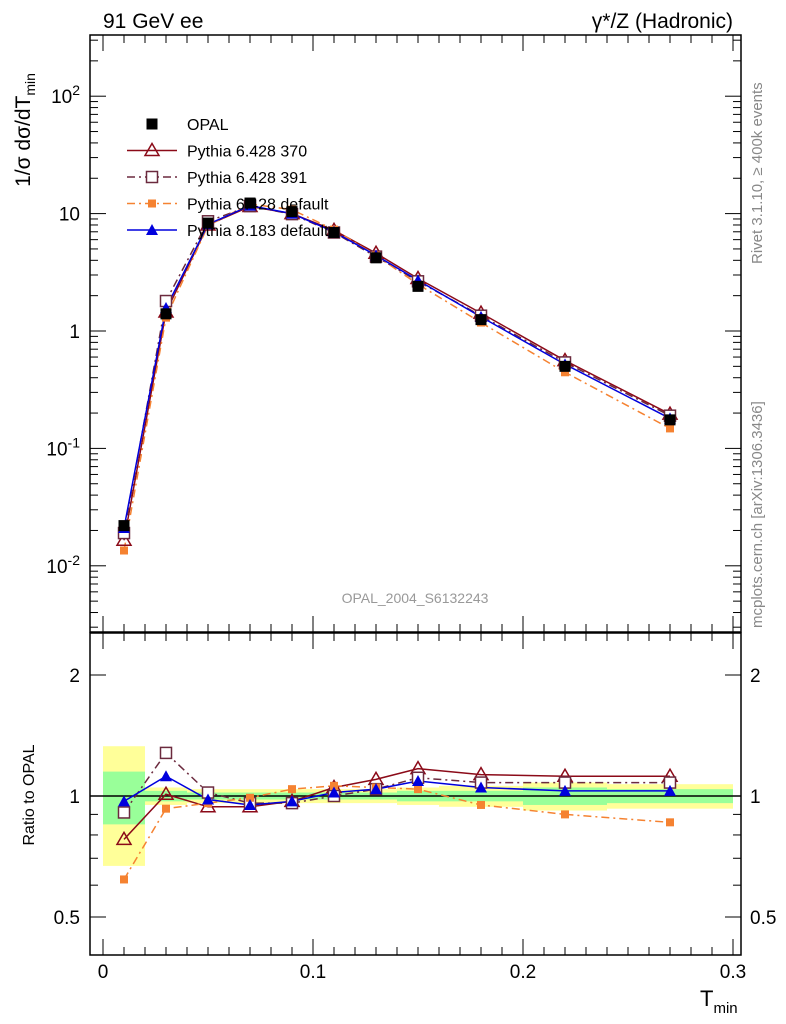 Image resolution: width=786 pixels, height=1024 pixels. What do you see at coordinates (25, 130) in the screenshot?
I see `main-y-axis-label: 1/σ dσ/dTmin` at bounding box center [25, 130].